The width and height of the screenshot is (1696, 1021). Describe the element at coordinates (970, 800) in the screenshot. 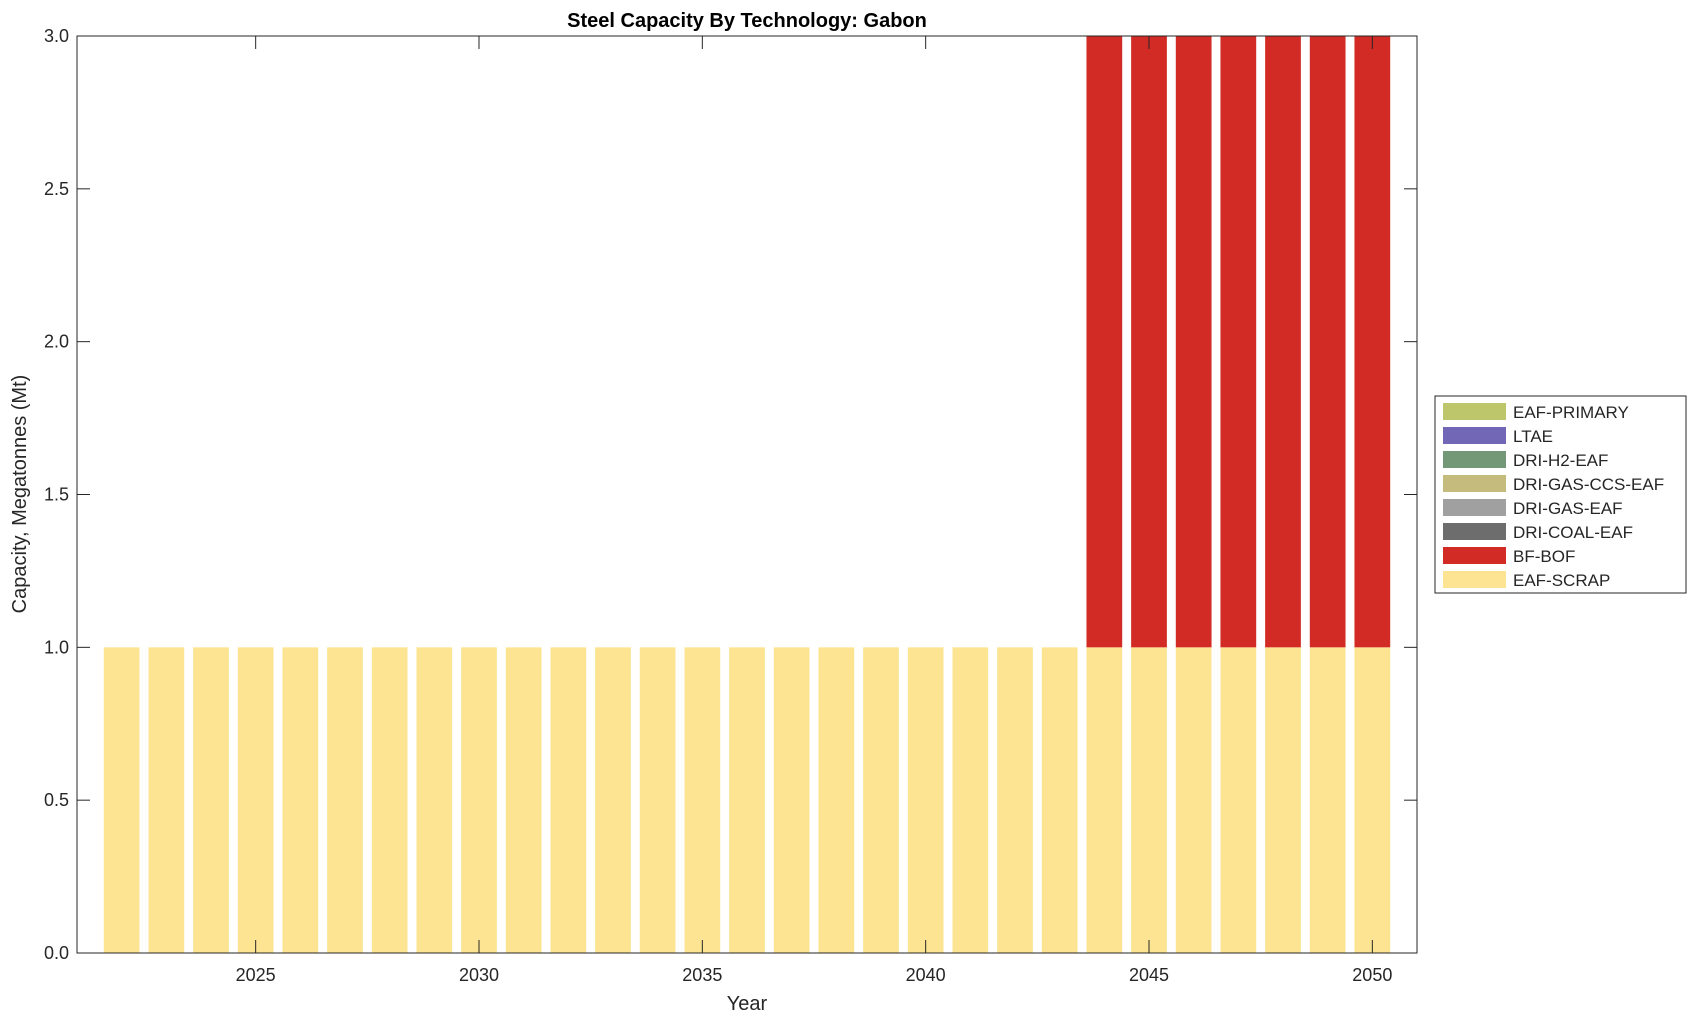

I see `bar-eaf-scrap-2041` at that location.